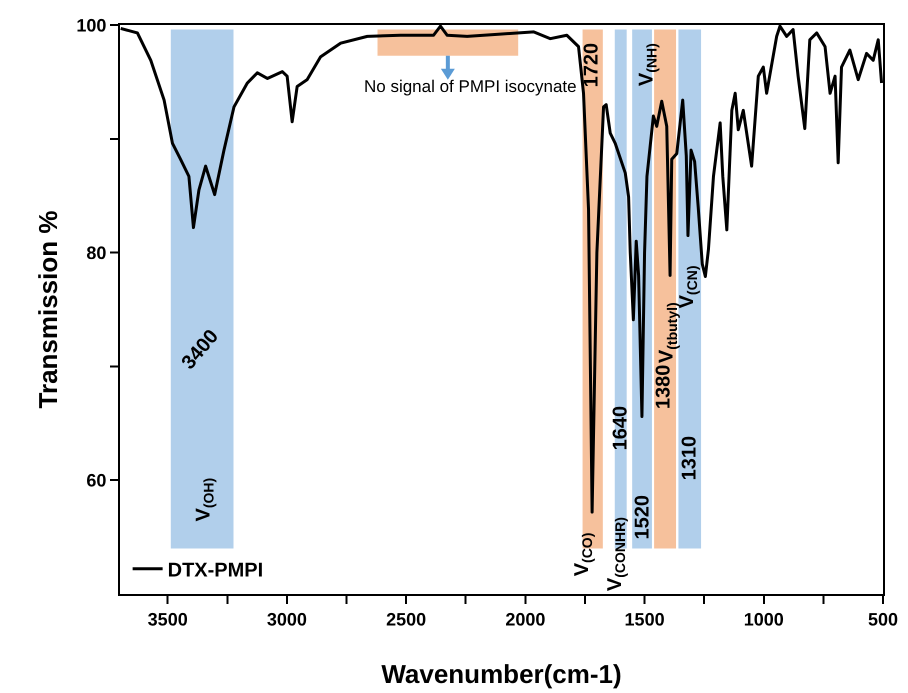  I want to click on annotation: 1310, so click(689, 458).